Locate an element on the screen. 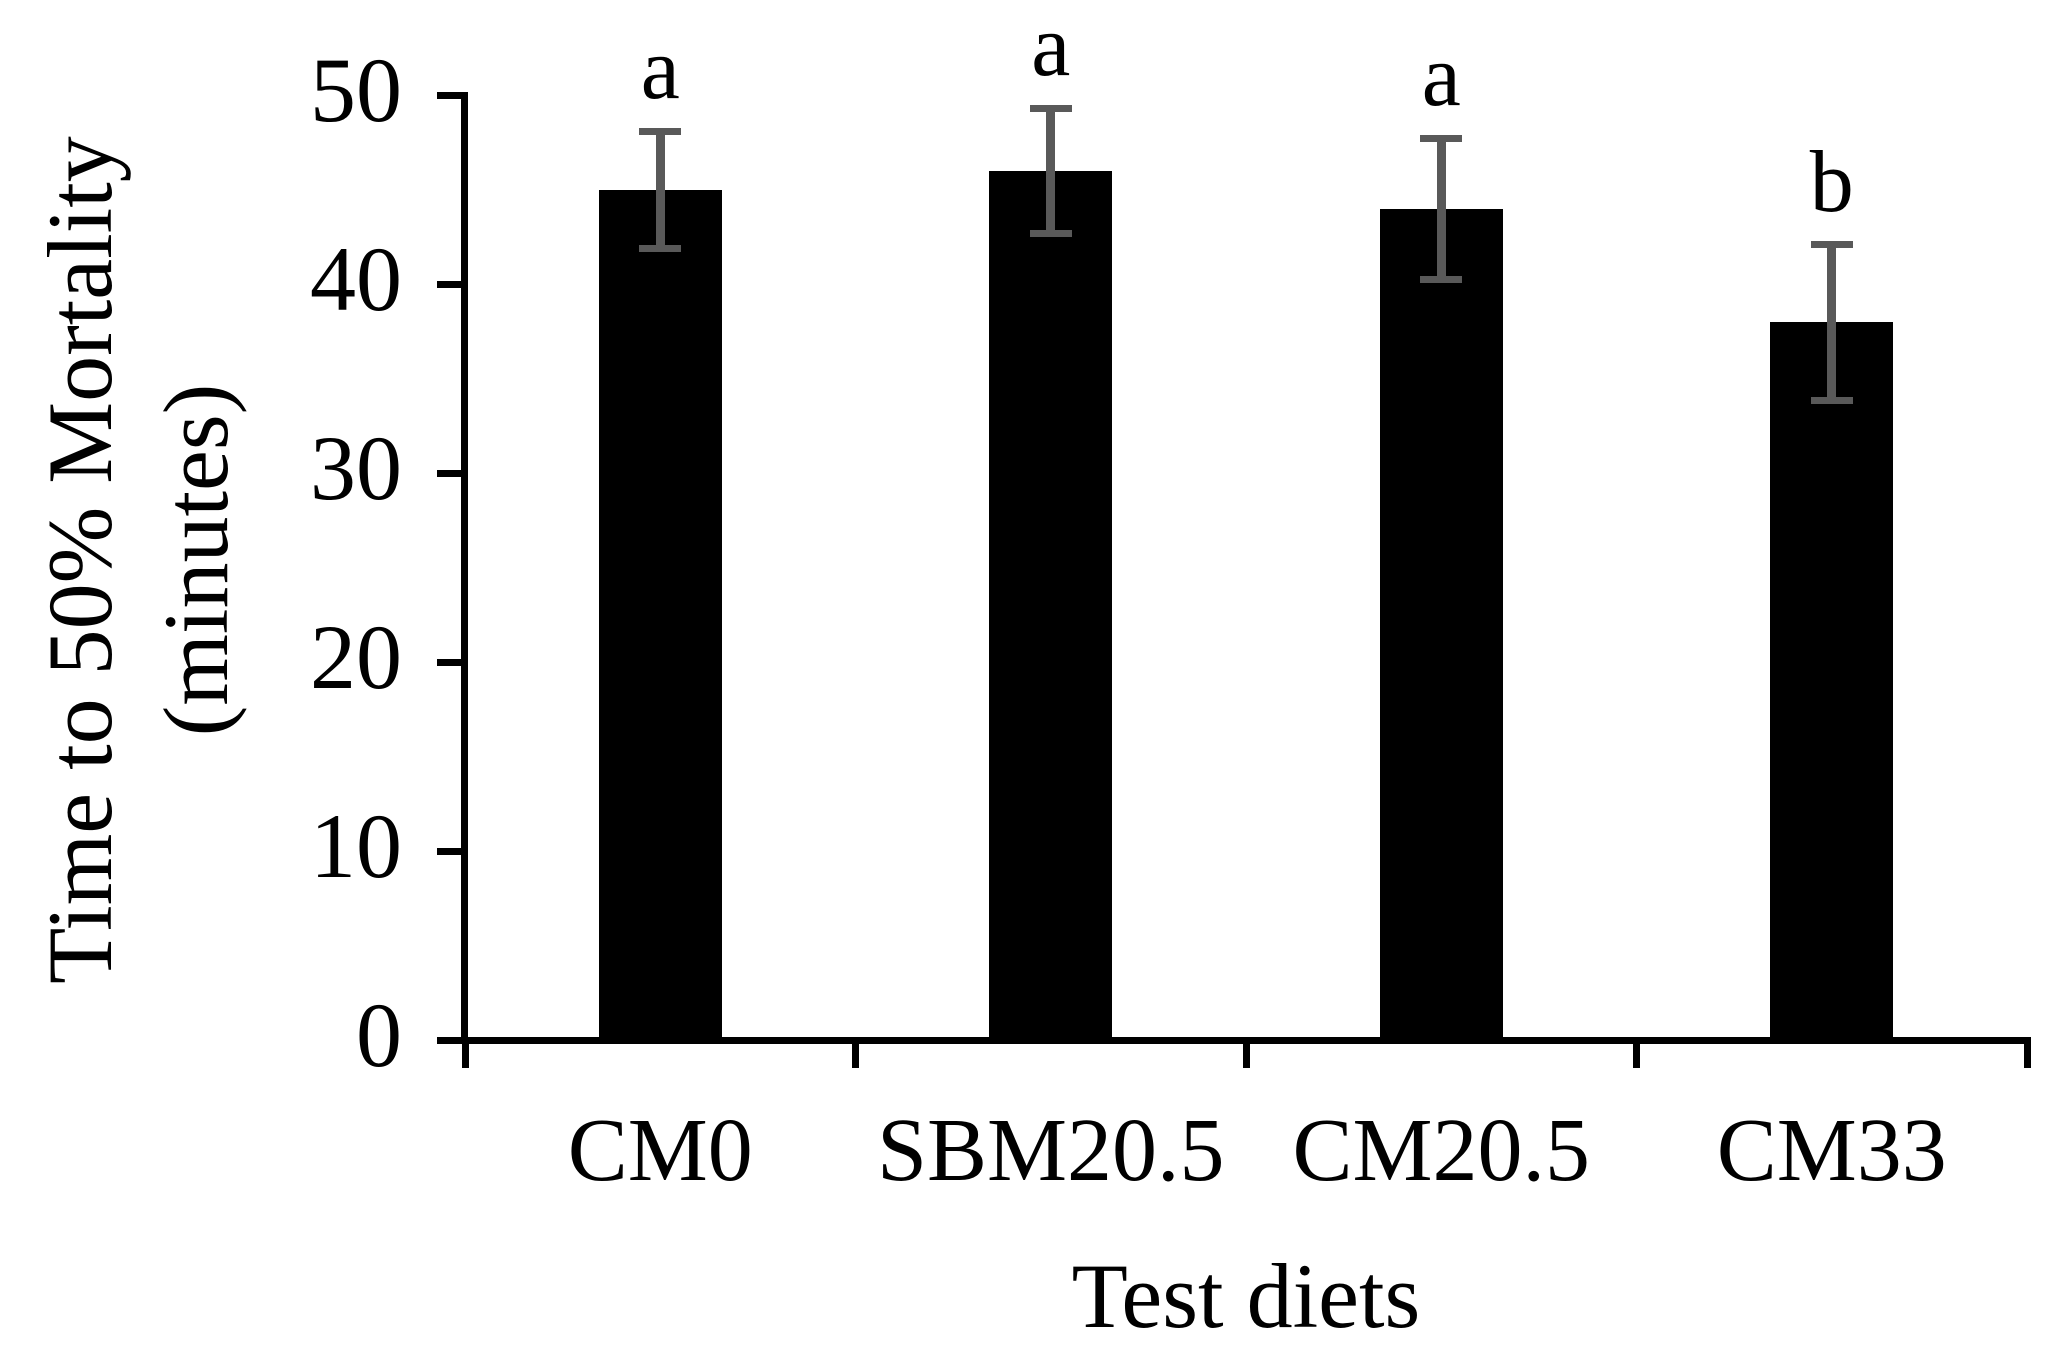  x-tick-label-CM0: CM0 is located at coordinates (660, 1150).